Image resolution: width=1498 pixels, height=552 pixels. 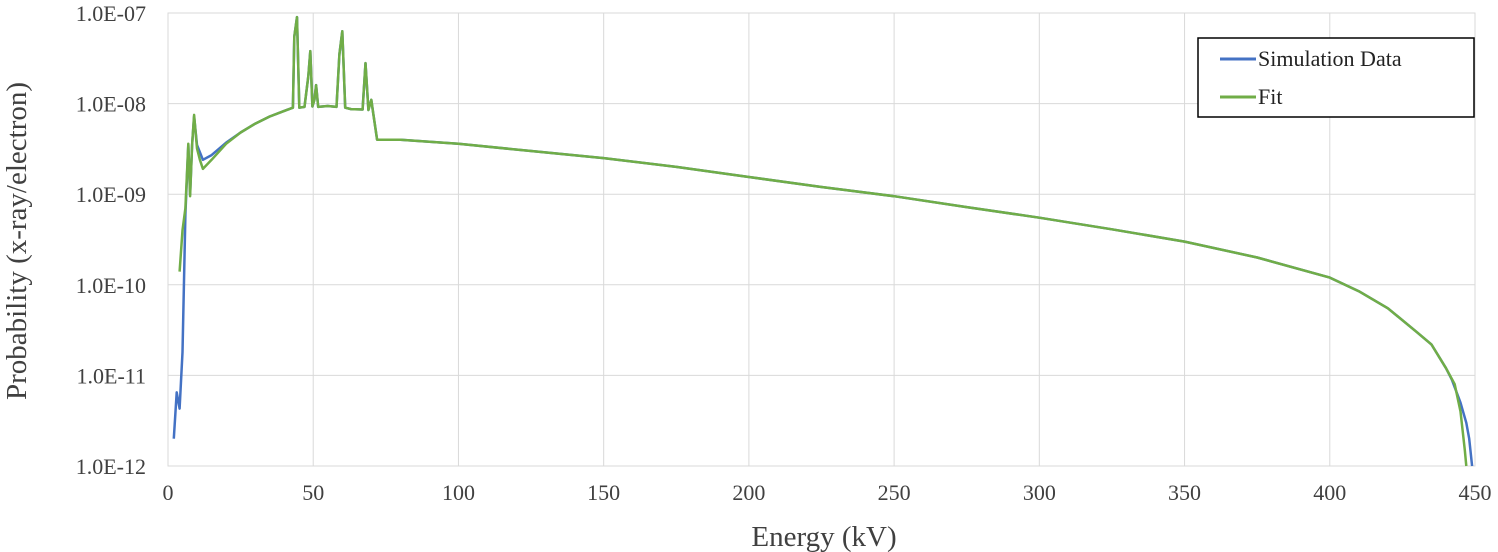 I want to click on y-tick-label: 1.0E-10, so click(x=111, y=285).